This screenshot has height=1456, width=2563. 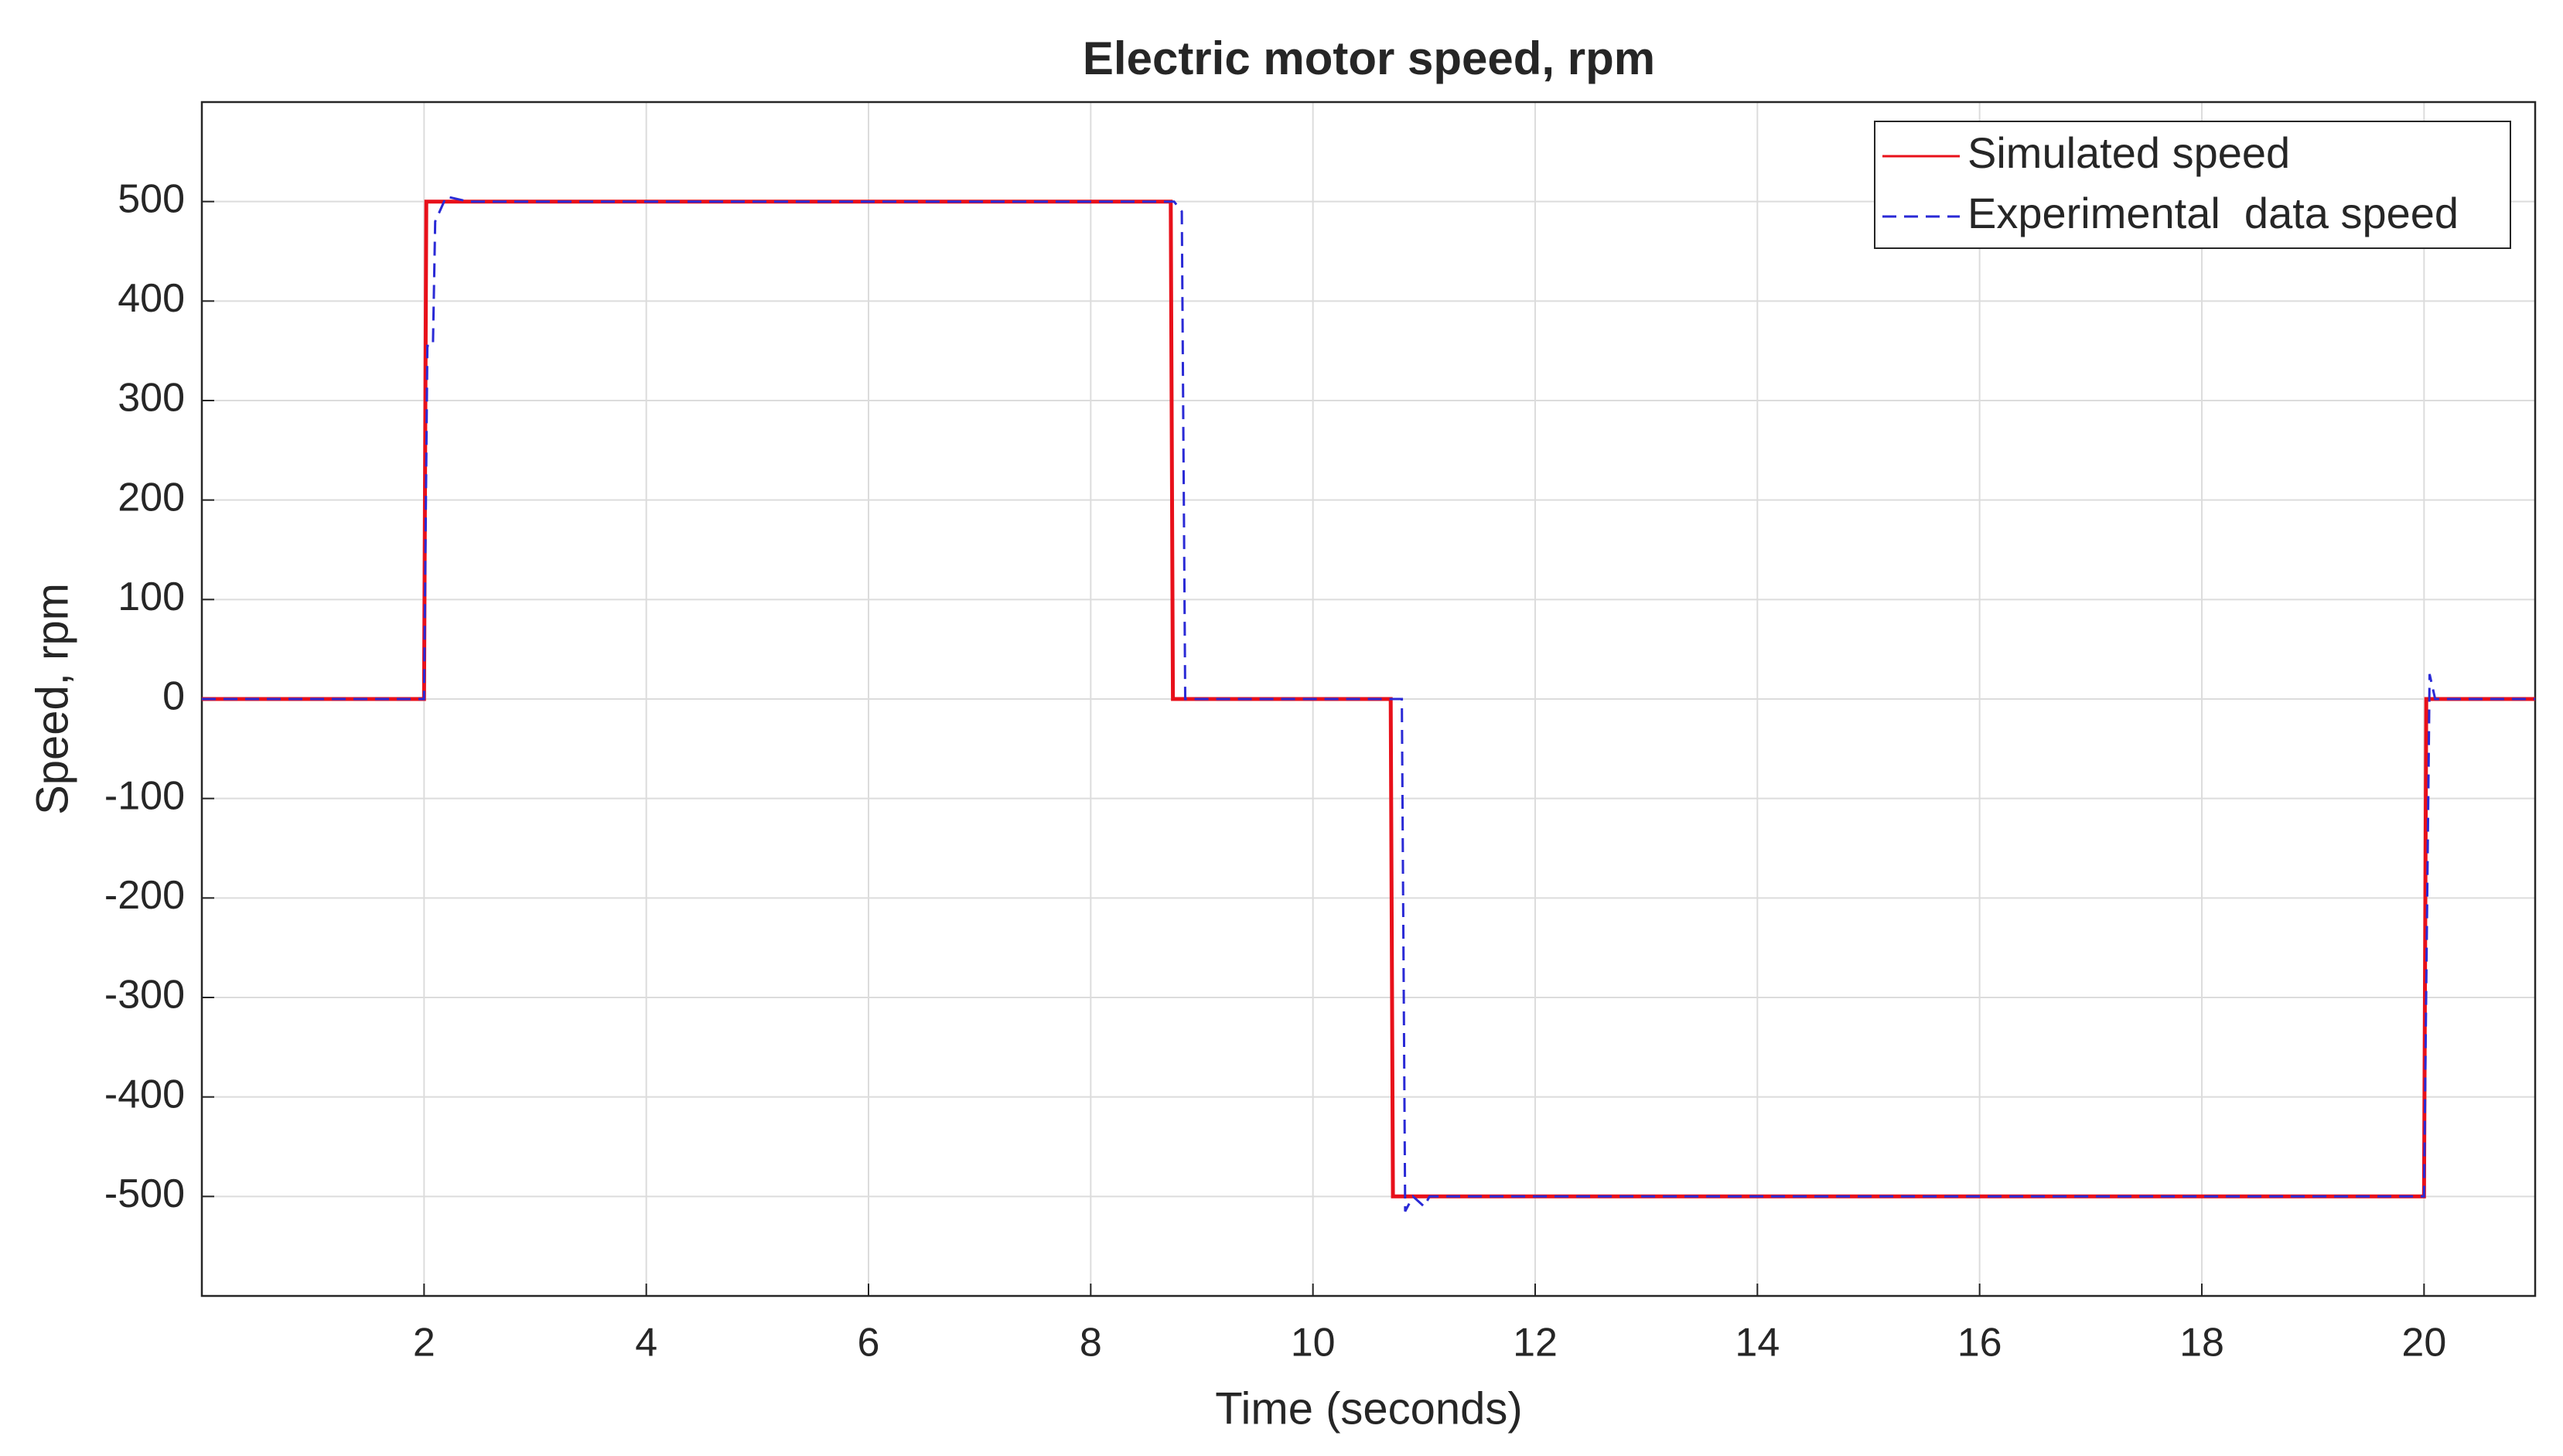 I want to click on y-tick-label: -500, so click(x=144, y=1193).